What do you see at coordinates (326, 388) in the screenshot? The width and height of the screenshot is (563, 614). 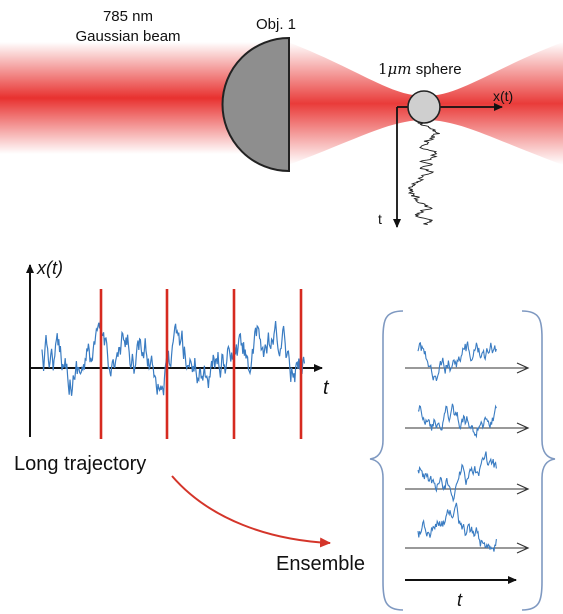 I see `plot-x-label: t` at bounding box center [326, 388].